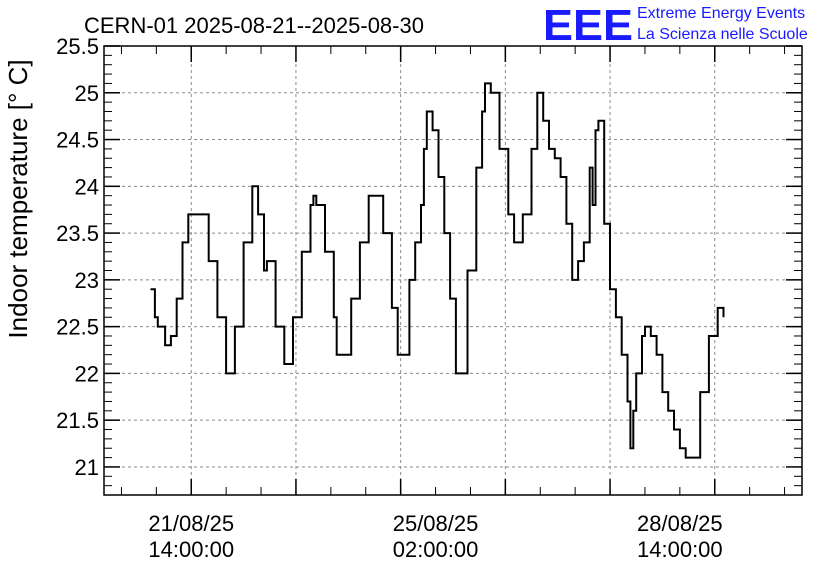 The height and width of the screenshot is (572, 836). Describe the element at coordinates (721, 13) in the screenshot. I see `logo-line-1: Extreme Energy Events` at that location.